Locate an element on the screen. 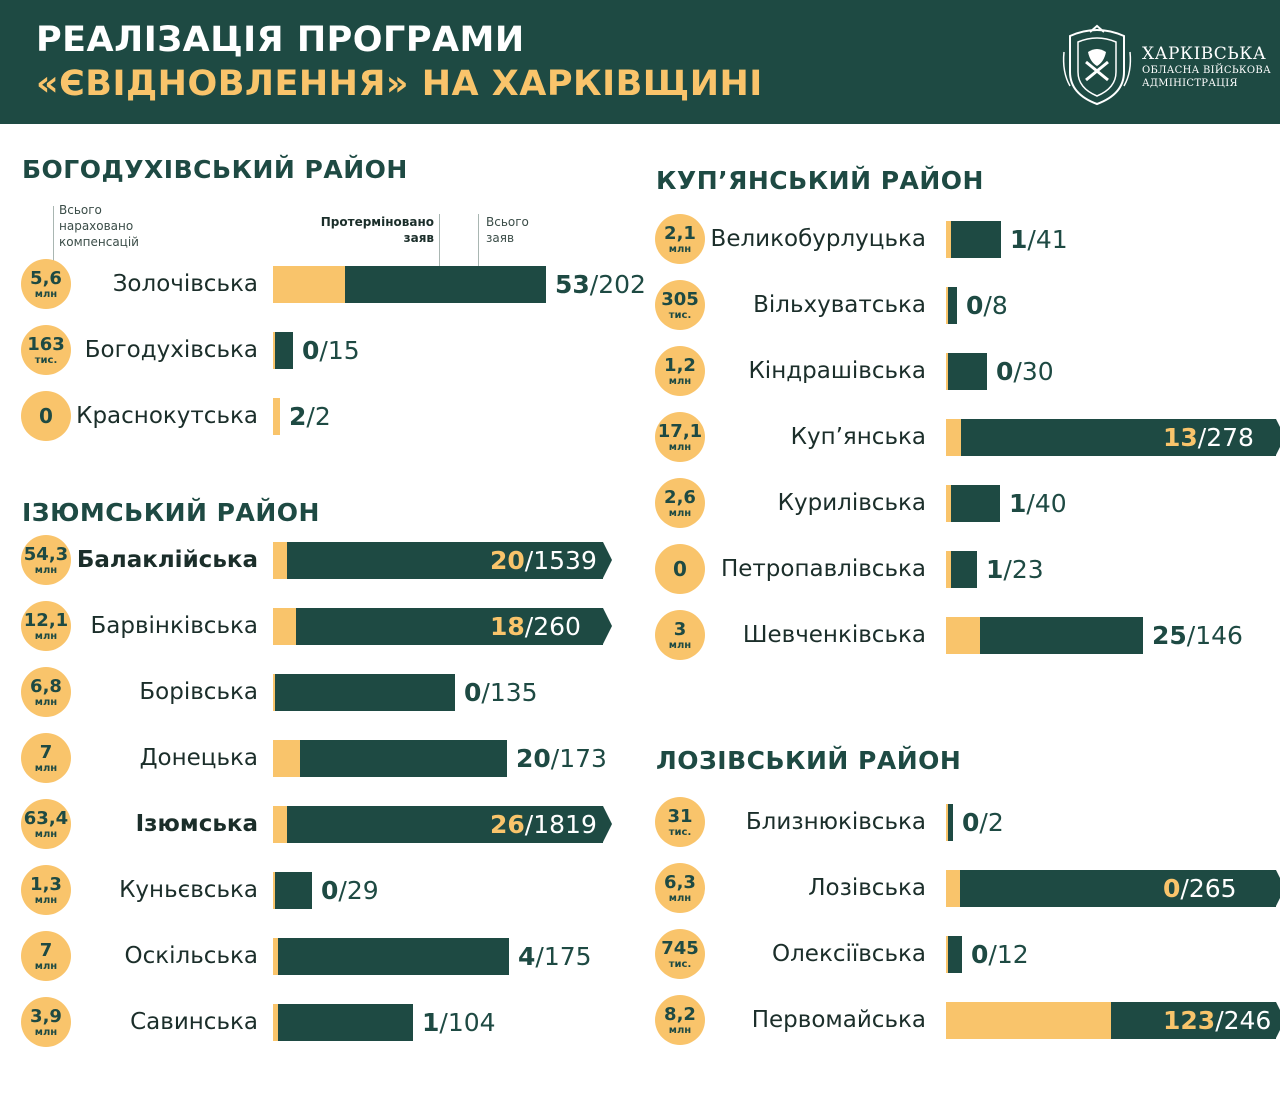 The height and width of the screenshot is (1093, 1280). compensation-badge: 31 тис. is located at coordinates (680, 822).